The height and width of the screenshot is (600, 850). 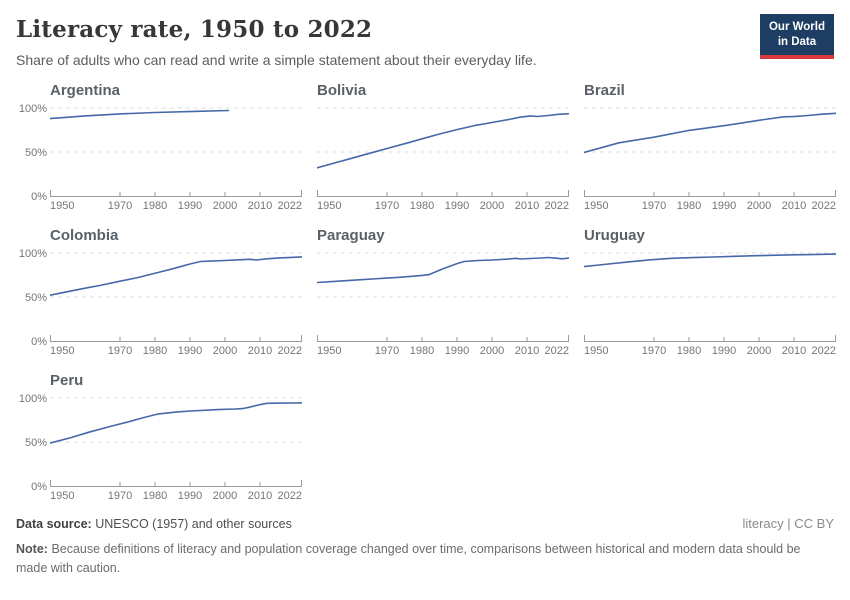 I want to click on chart-title: Uruguay, so click(x=614, y=235).